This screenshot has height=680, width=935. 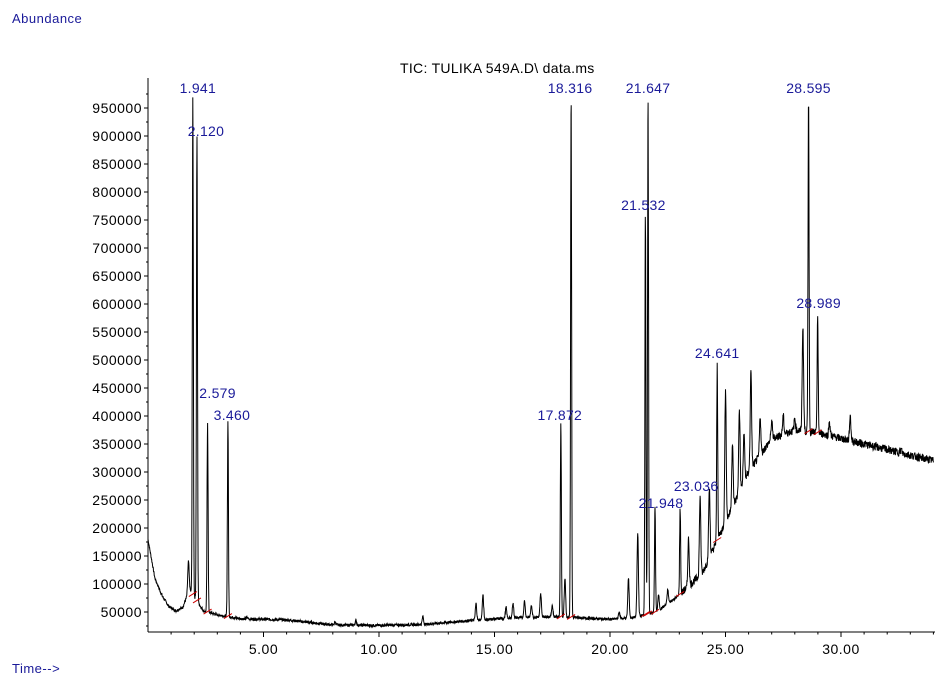 I want to click on y-tick-label: 850000, so click(x=117, y=164).